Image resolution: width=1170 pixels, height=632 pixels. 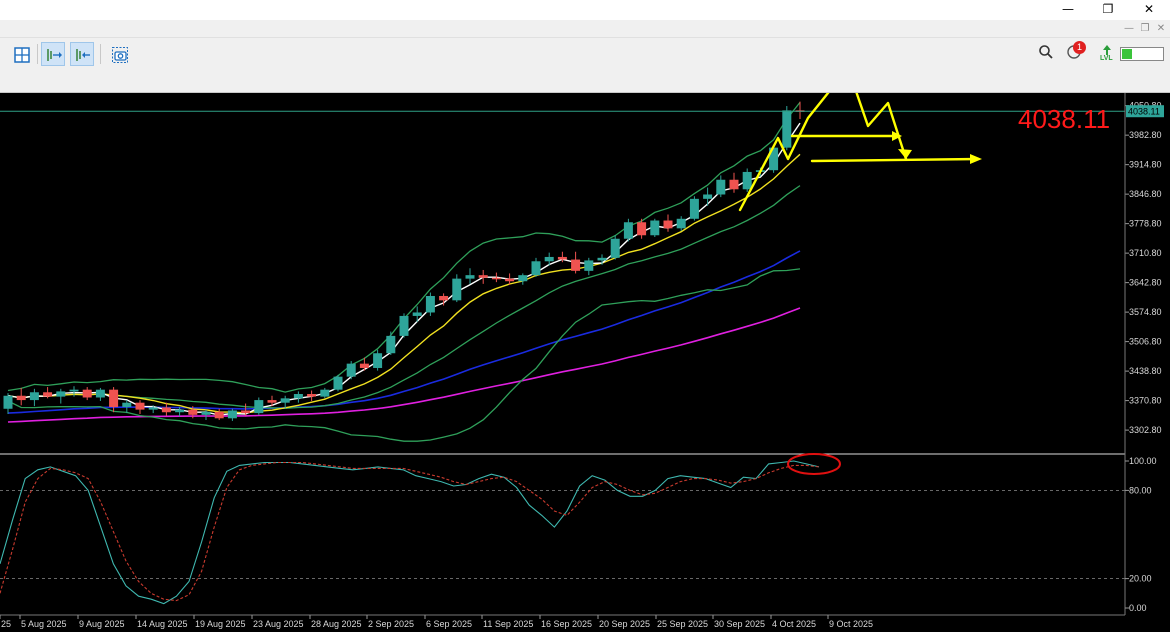 What do you see at coordinates (119, 54) in the screenshot?
I see `screenshot-button` at bounding box center [119, 54].